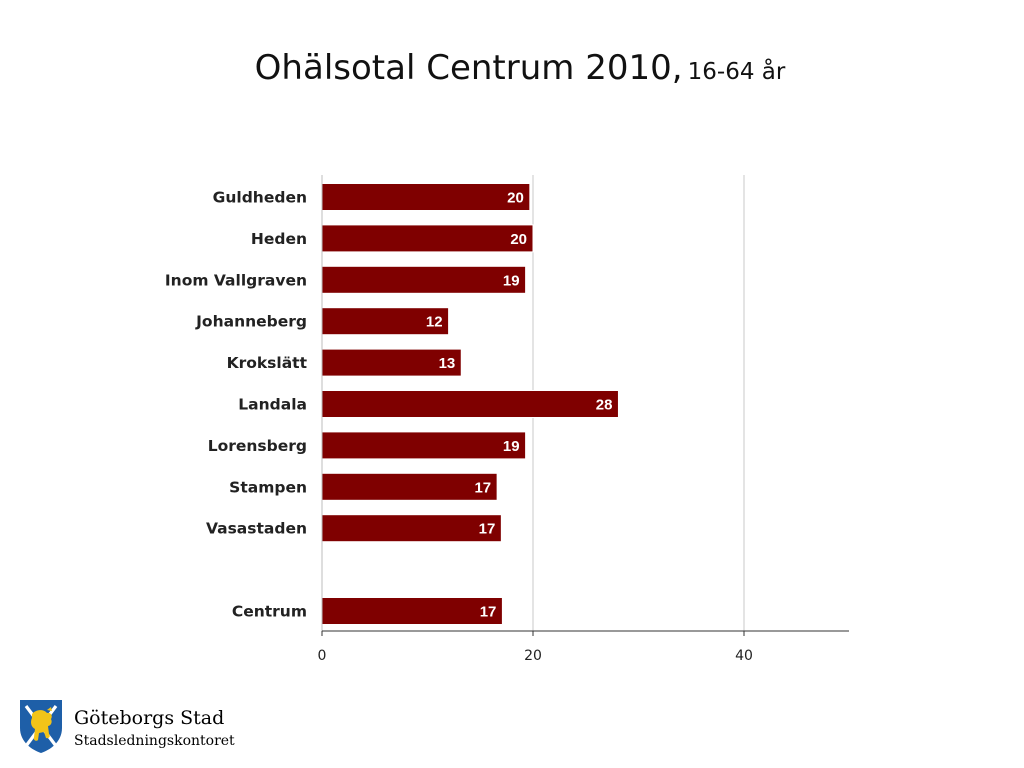 Image resolution: width=1024 pixels, height=768 pixels. What do you see at coordinates (154, 741) in the screenshot?
I see `logo-department: Stadsledningskontoret` at bounding box center [154, 741].